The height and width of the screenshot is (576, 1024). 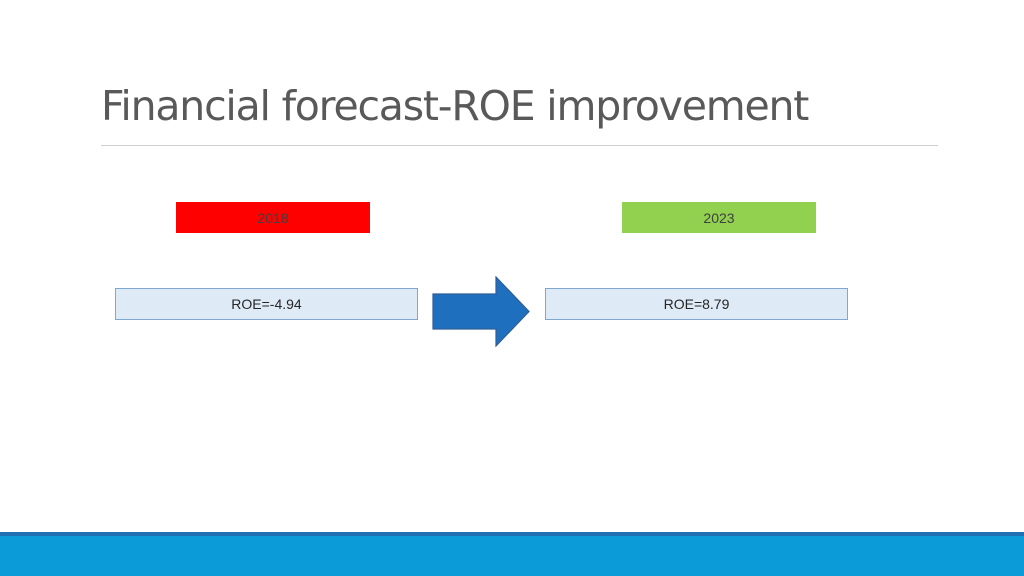 I want to click on roe-box-after: ROE=8.79, so click(x=696, y=304).